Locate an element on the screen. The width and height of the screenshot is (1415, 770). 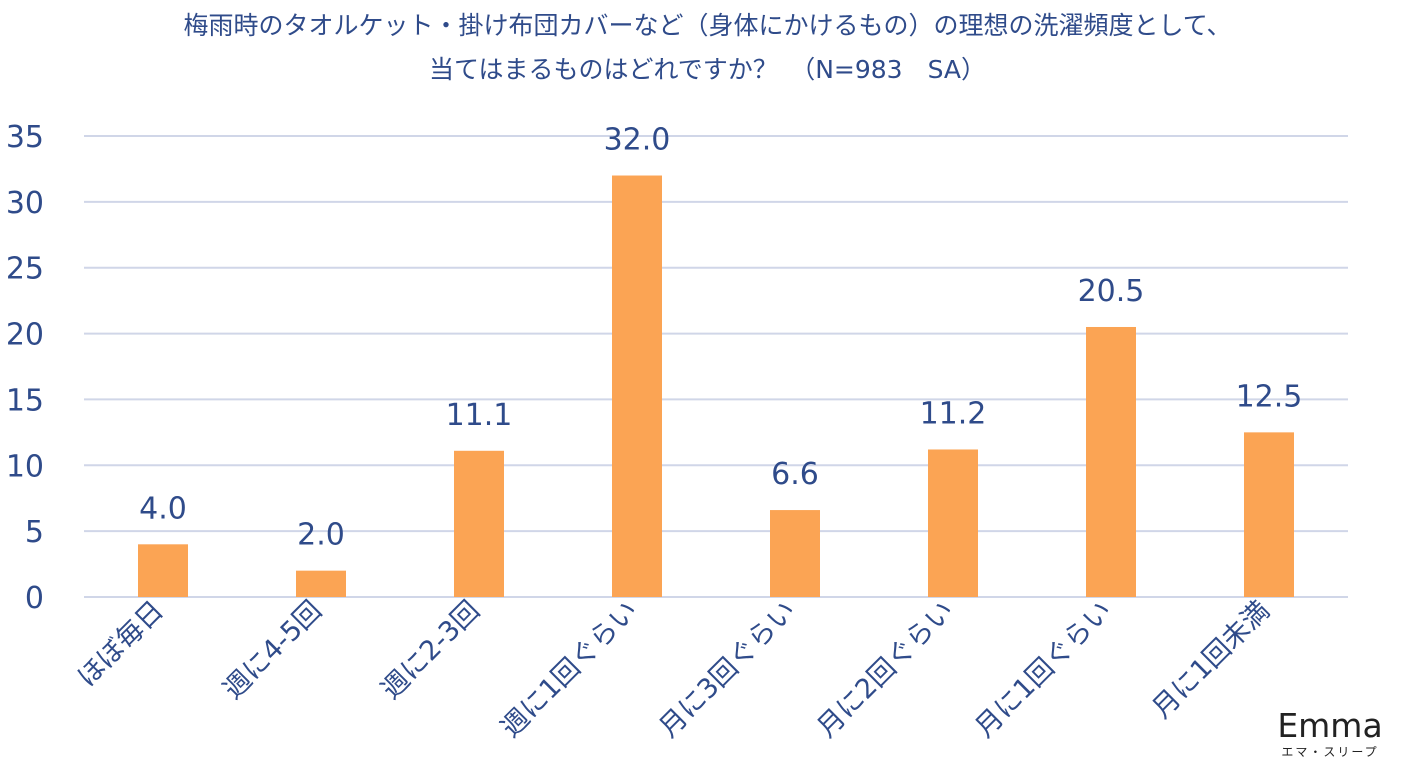
data-label: 6.6 is located at coordinates (795, 474).